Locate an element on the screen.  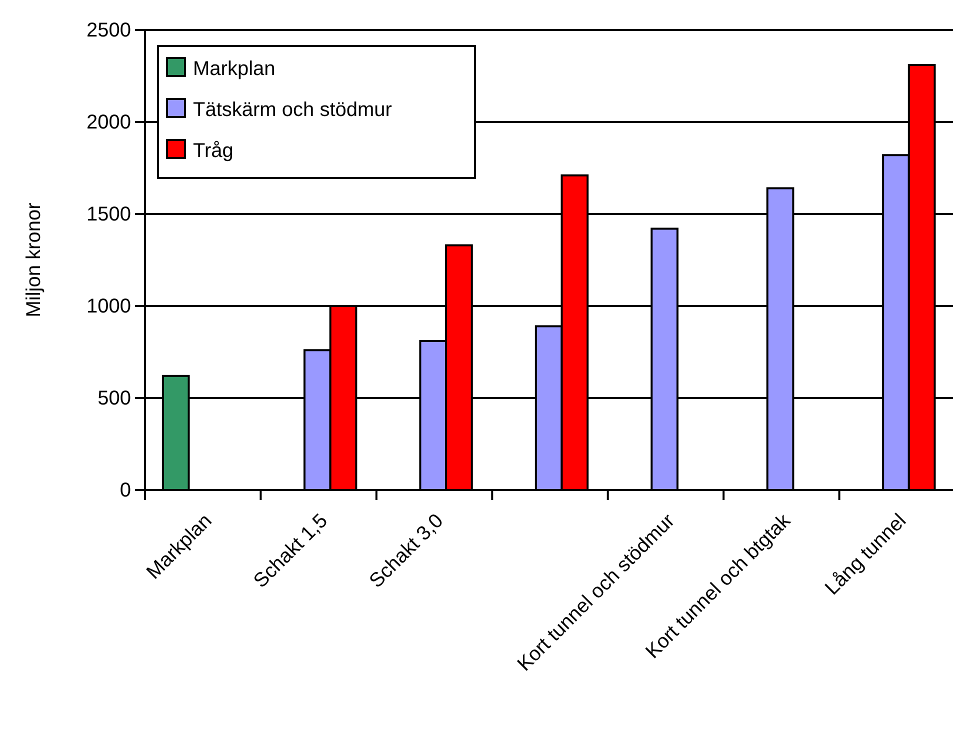
y-tick-label: 2500 is located at coordinates (108, 30).